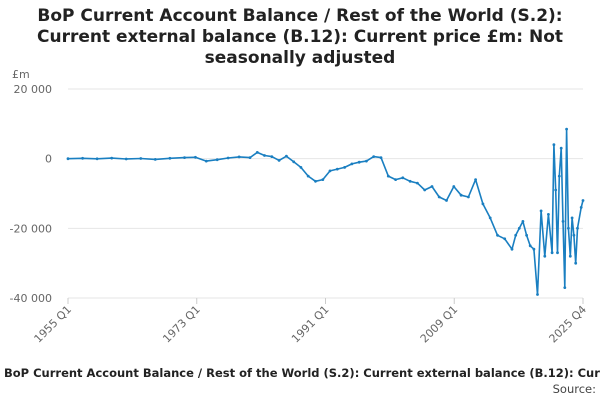  What do you see at coordinates (53, 324) in the screenshot?
I see `x-tick-label: 1955 Q1` at bounding box center [53, 324].